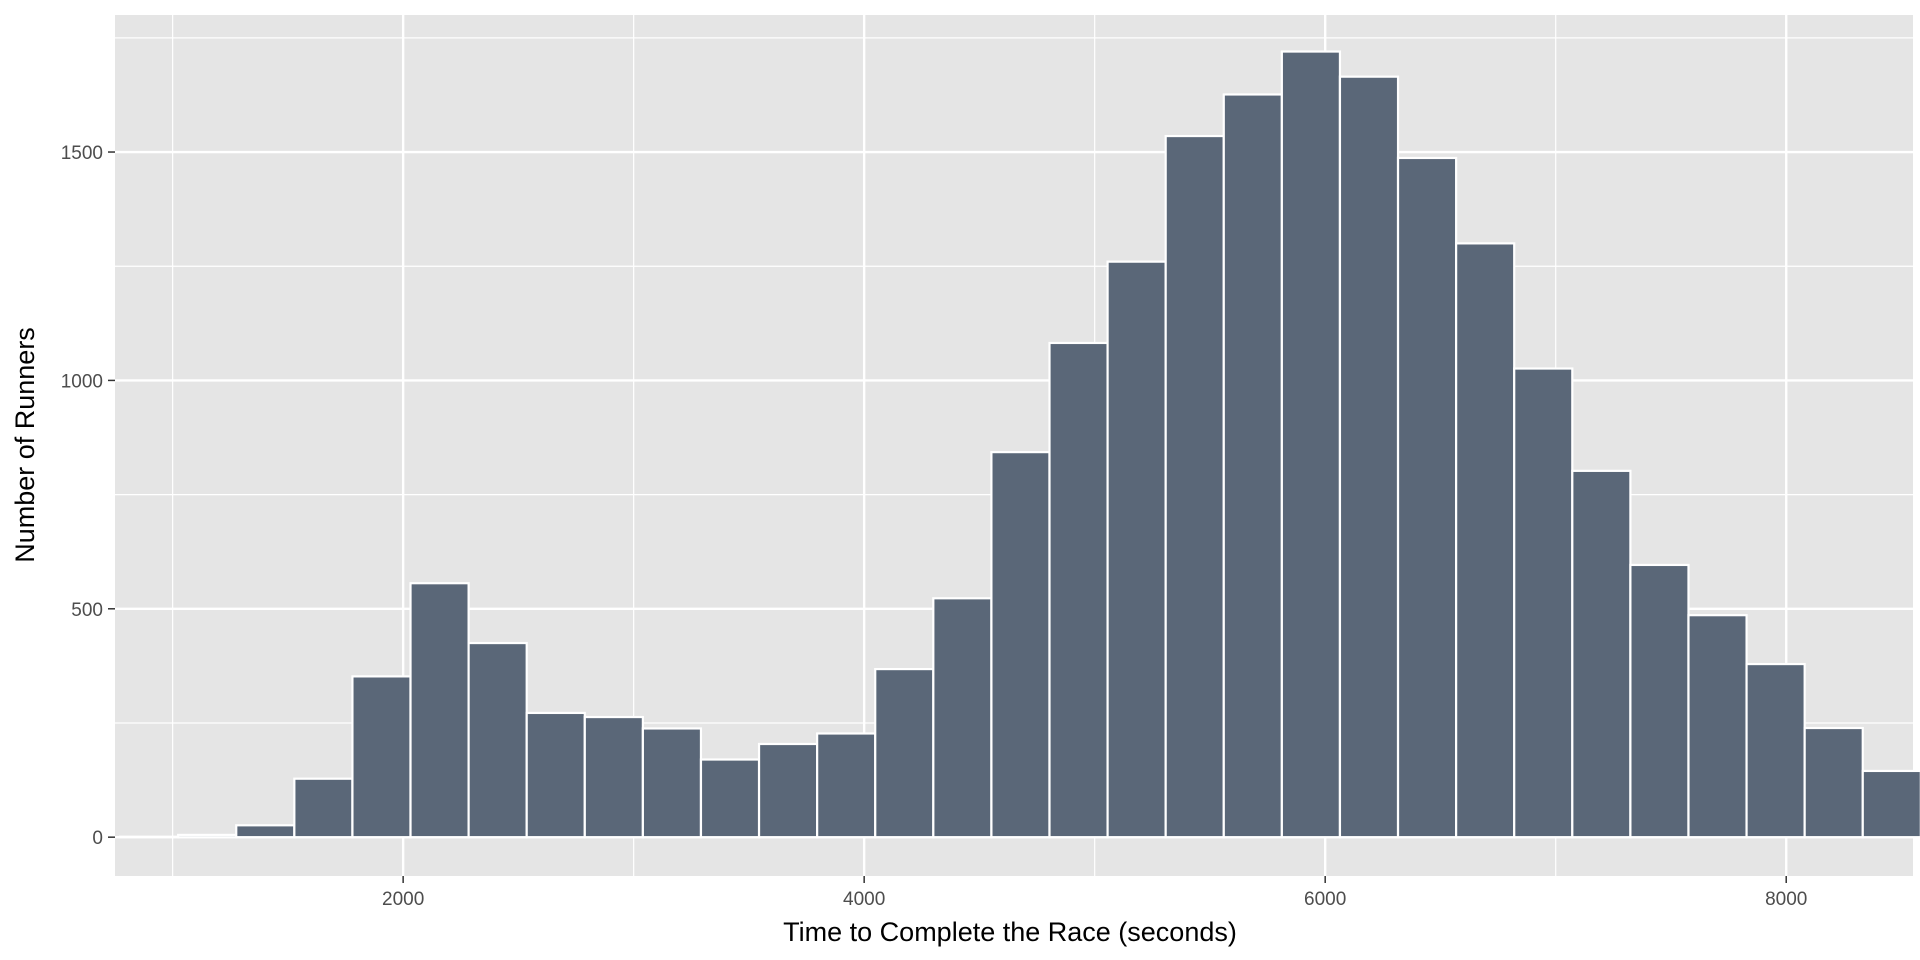 The height and width of the screenshot is (960, 1920). Describe the element at coordinates (25, 445) in the screenshot. I see `y-axis-title: Number of Runners` at that location.